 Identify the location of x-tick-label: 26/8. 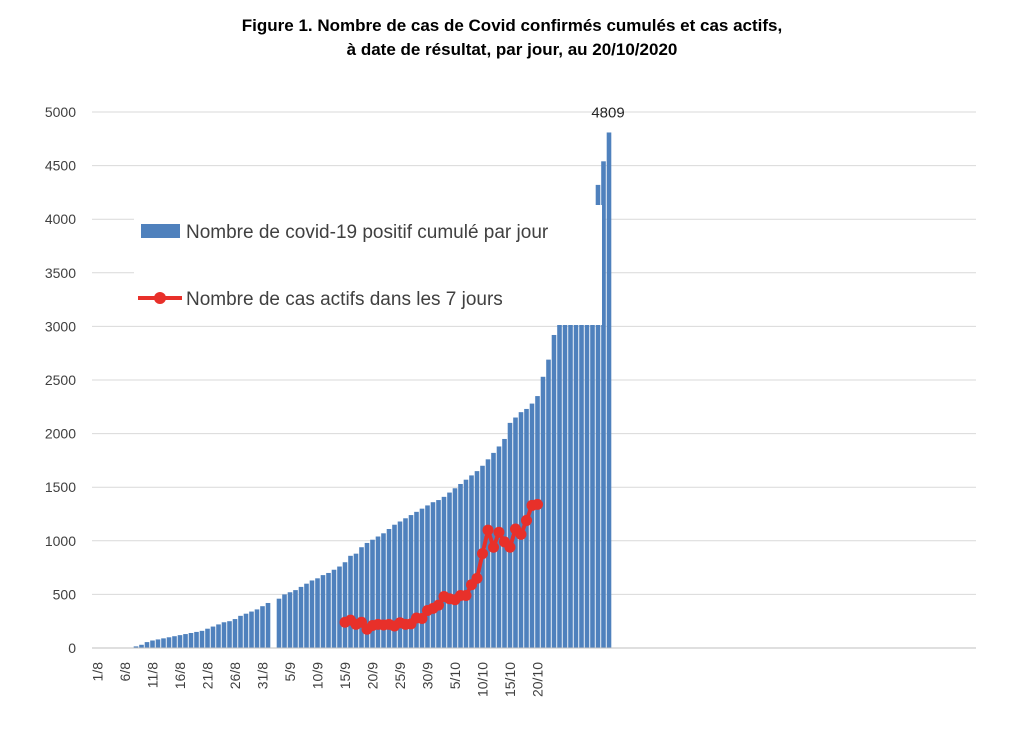
(235, 675).